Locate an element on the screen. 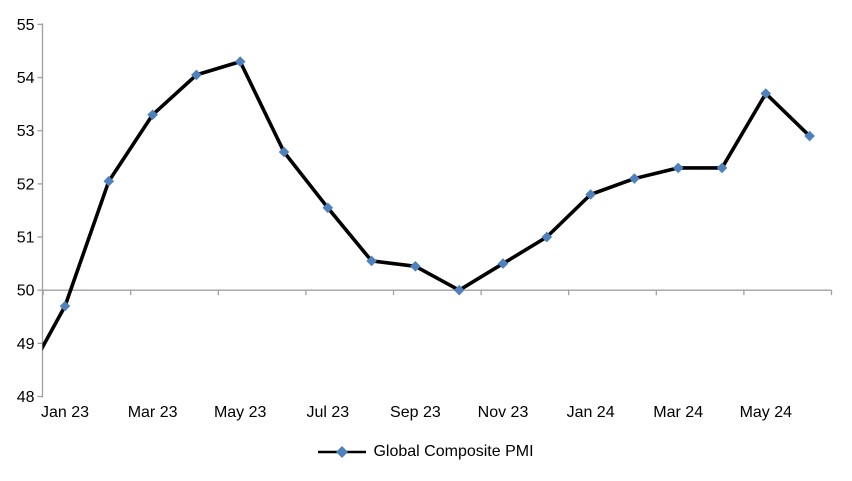  chart-legend: Global Composite PMI is located at coordinates (426, 452).